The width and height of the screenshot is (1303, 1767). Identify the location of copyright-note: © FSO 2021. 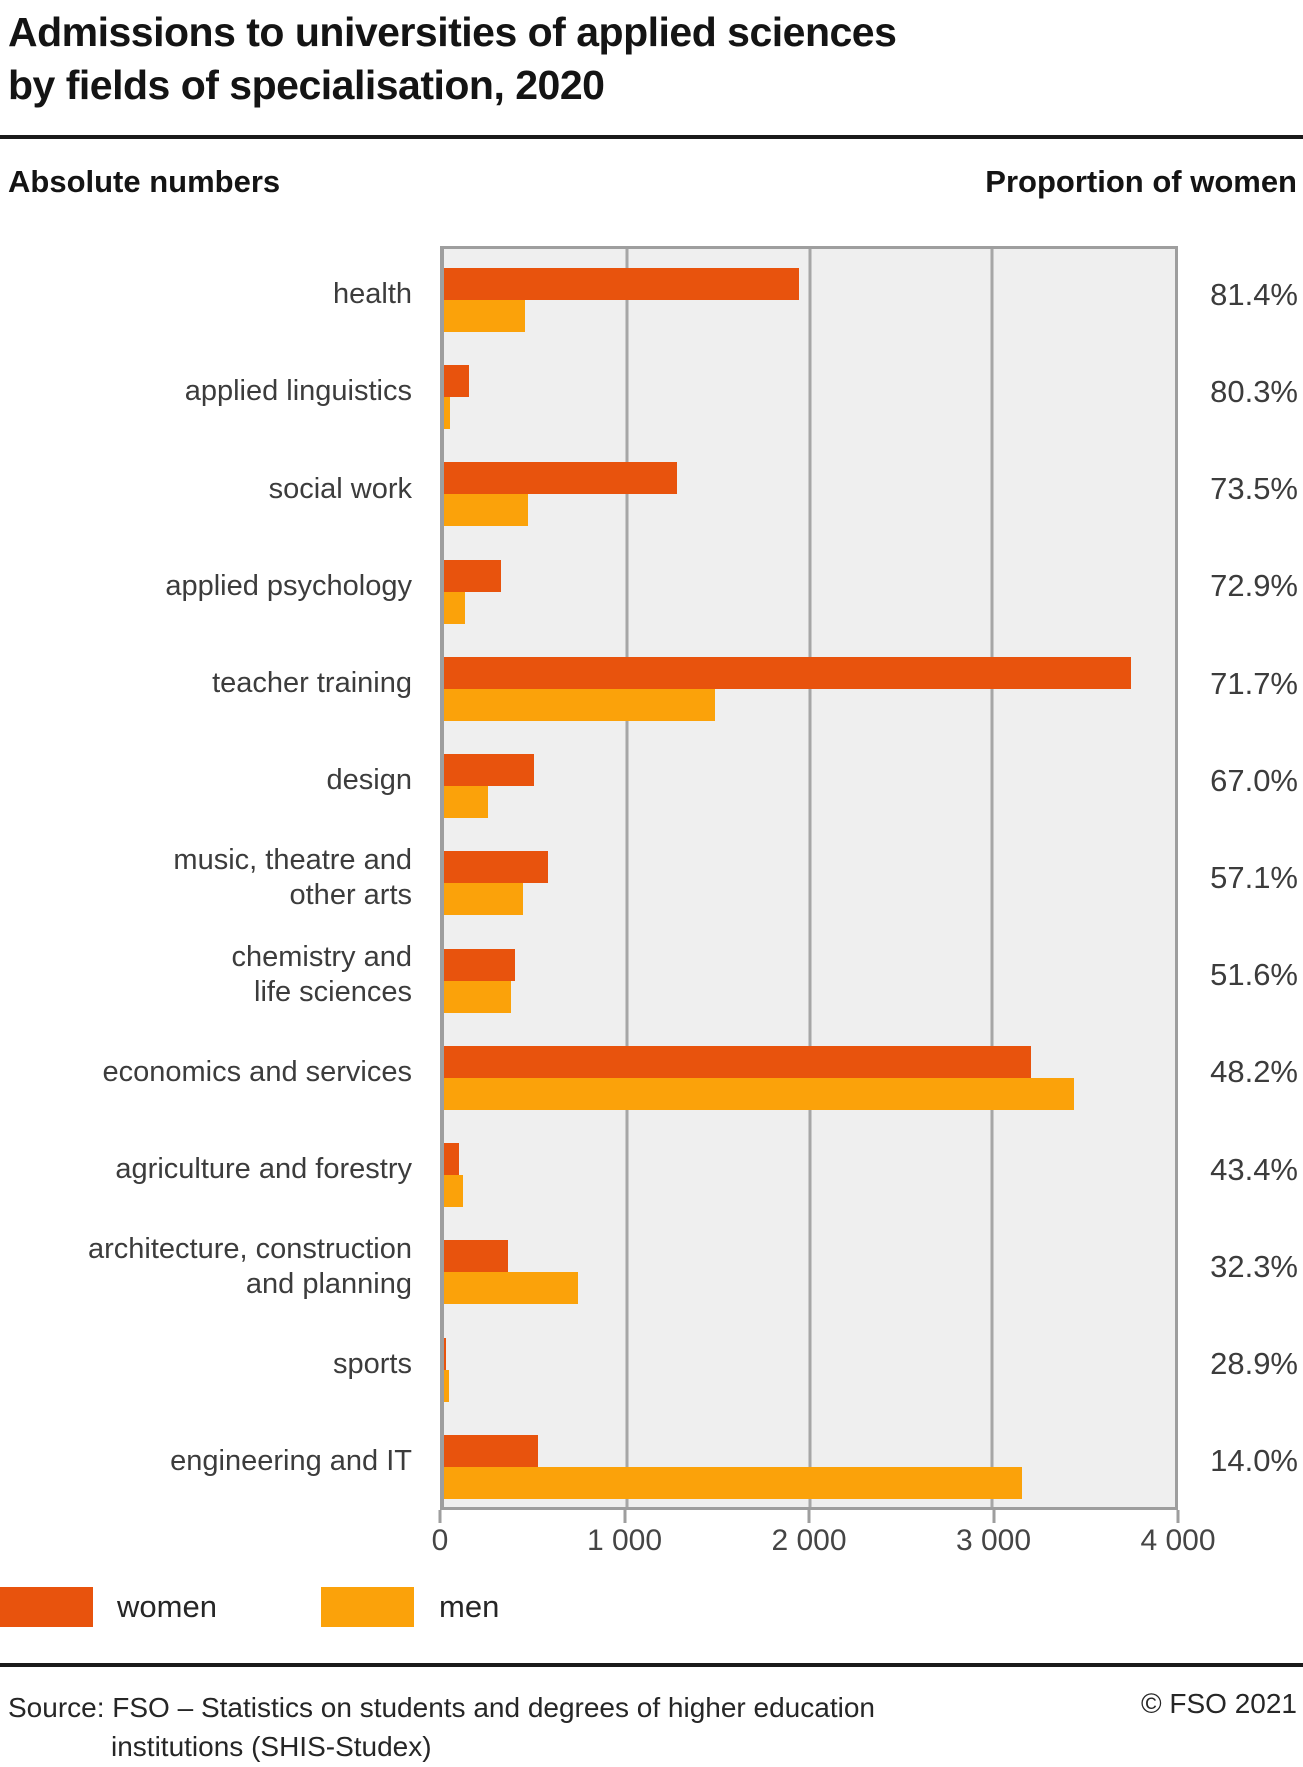
(1218, 1703).